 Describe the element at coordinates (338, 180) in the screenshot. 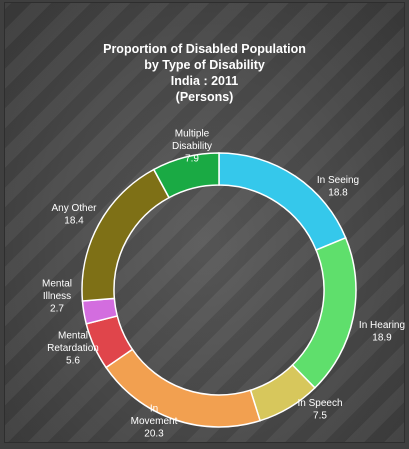

I see `slice-category-label: In Seeing` at that location.